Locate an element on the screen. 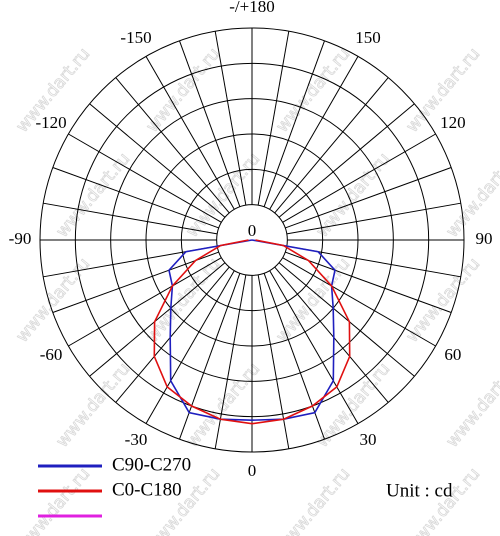 The width and height of the screenshot is (500, 536). angle-label: 0 is located at coordinates (252, 470).